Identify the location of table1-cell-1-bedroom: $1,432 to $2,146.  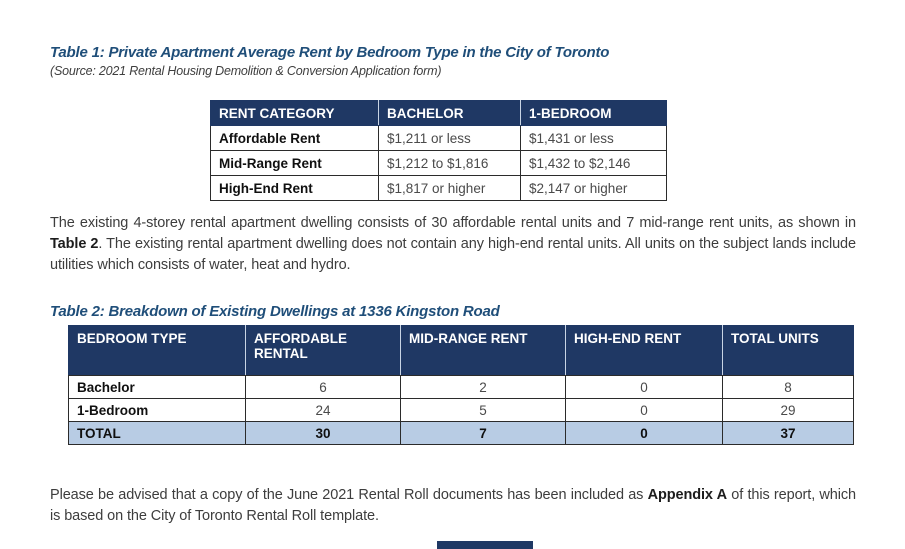
(593, 163).